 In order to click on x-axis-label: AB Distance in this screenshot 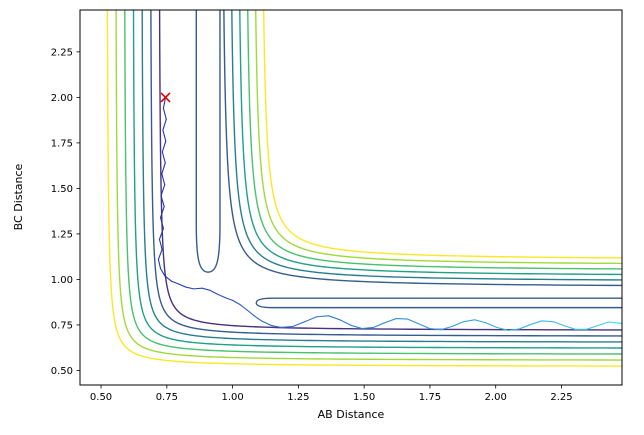, I will do `click(351, 414)`.